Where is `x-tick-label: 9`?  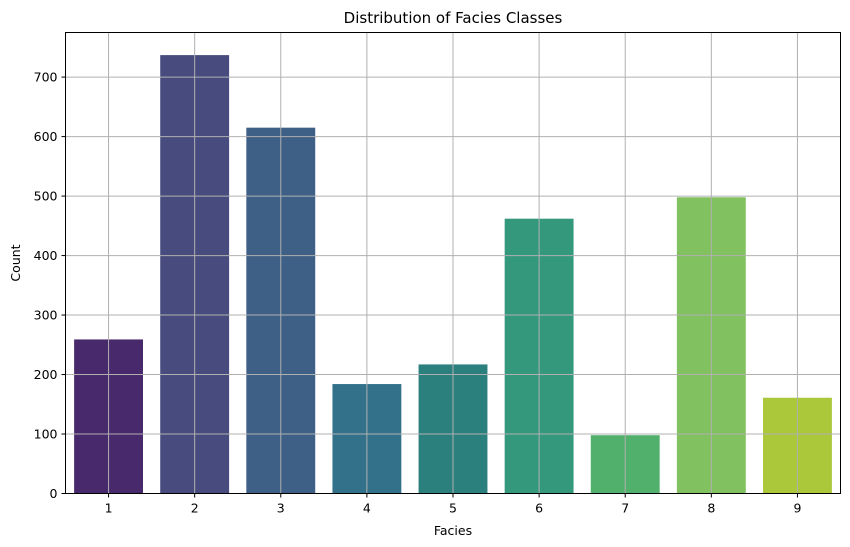 x-tick-label: 9 is located at coordinates (797, 508).